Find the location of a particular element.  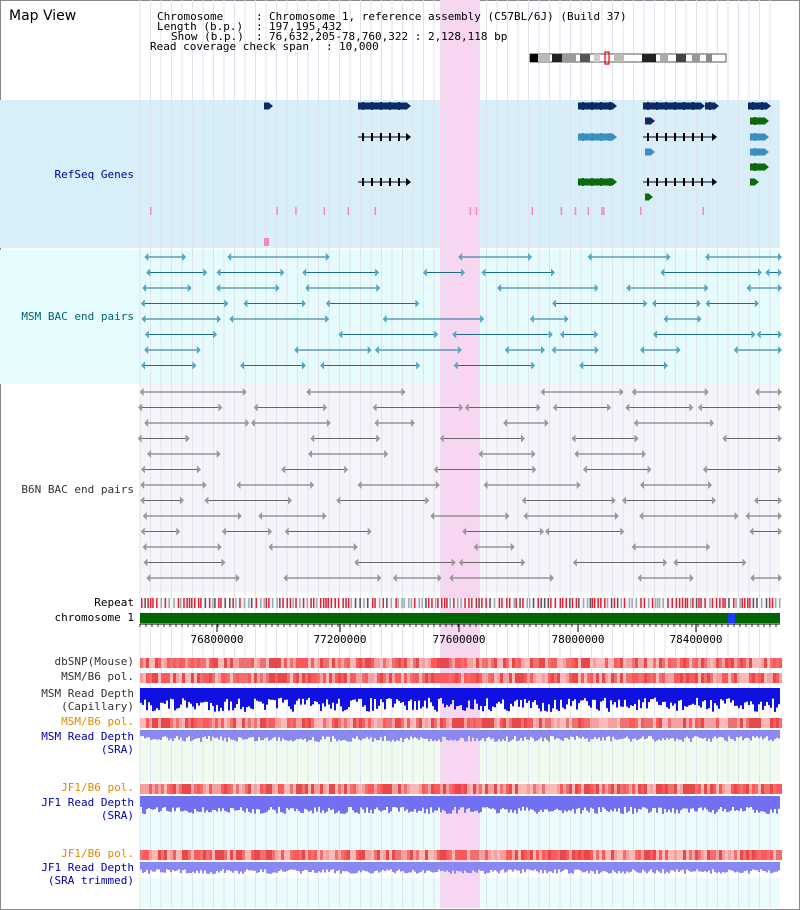

header-length-value: 197,195,432 is located at coordinates (305, 26).